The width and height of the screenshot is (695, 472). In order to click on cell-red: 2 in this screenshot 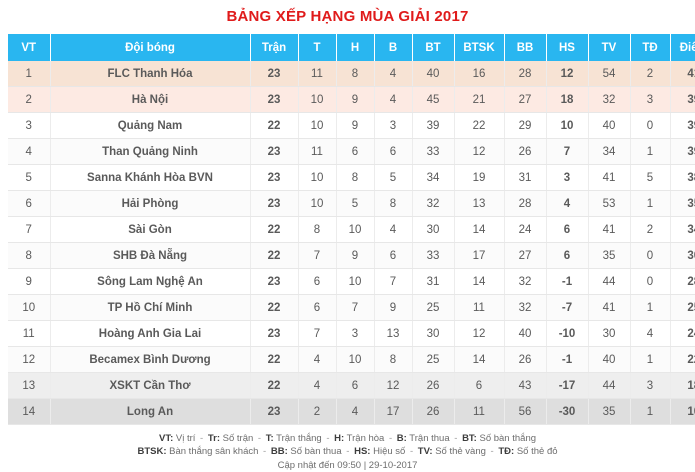, I will do `click(650, 74)`.